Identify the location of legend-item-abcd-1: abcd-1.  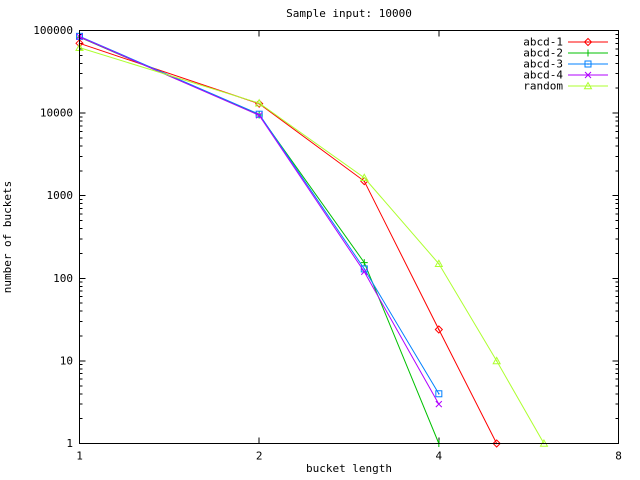
(565, 42).